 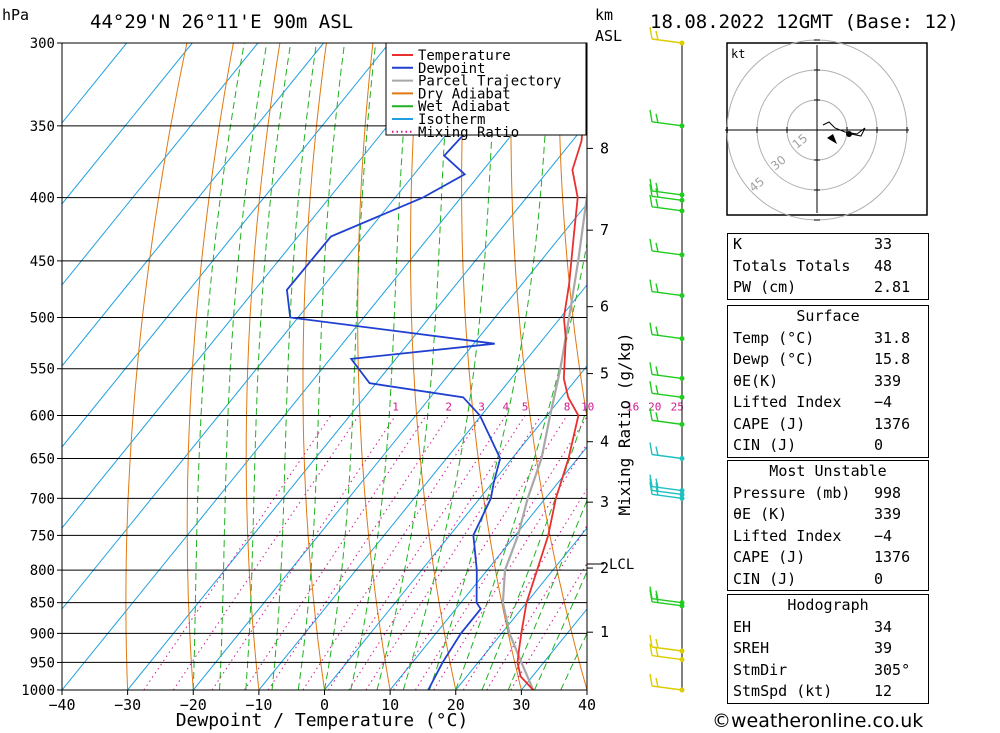 I want to click on hodograph-point, so click(x=849, y=134).